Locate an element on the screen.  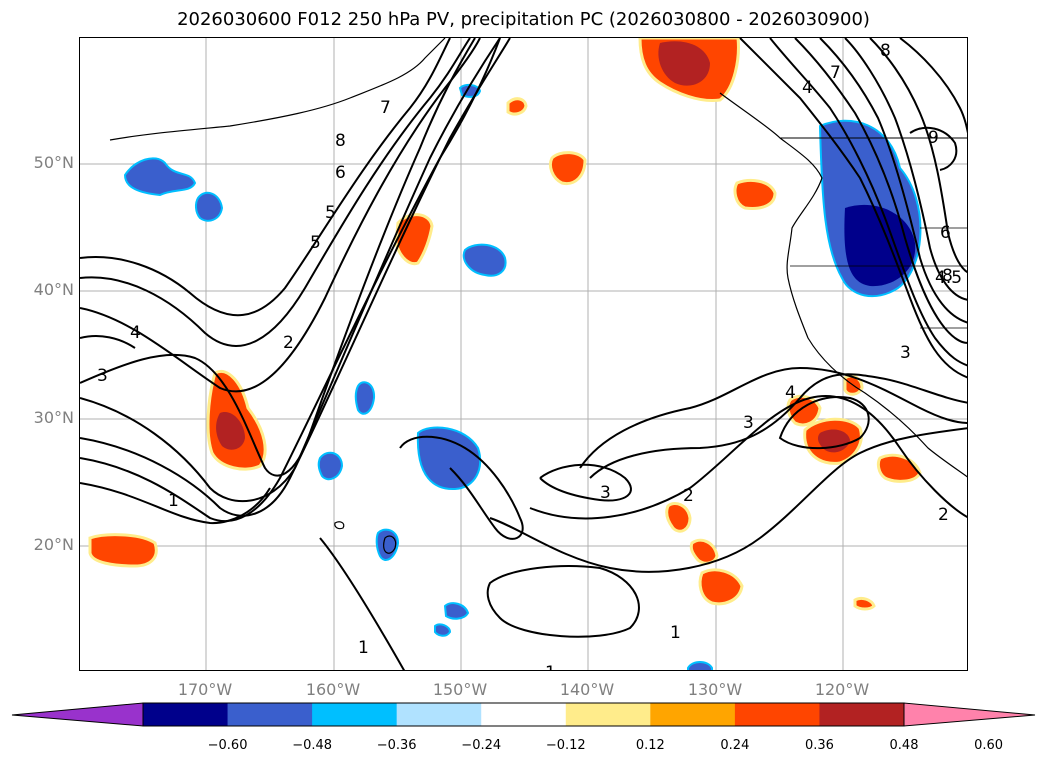
colorbar-tick-label: −0.24 is located at coordinates (481, 745).